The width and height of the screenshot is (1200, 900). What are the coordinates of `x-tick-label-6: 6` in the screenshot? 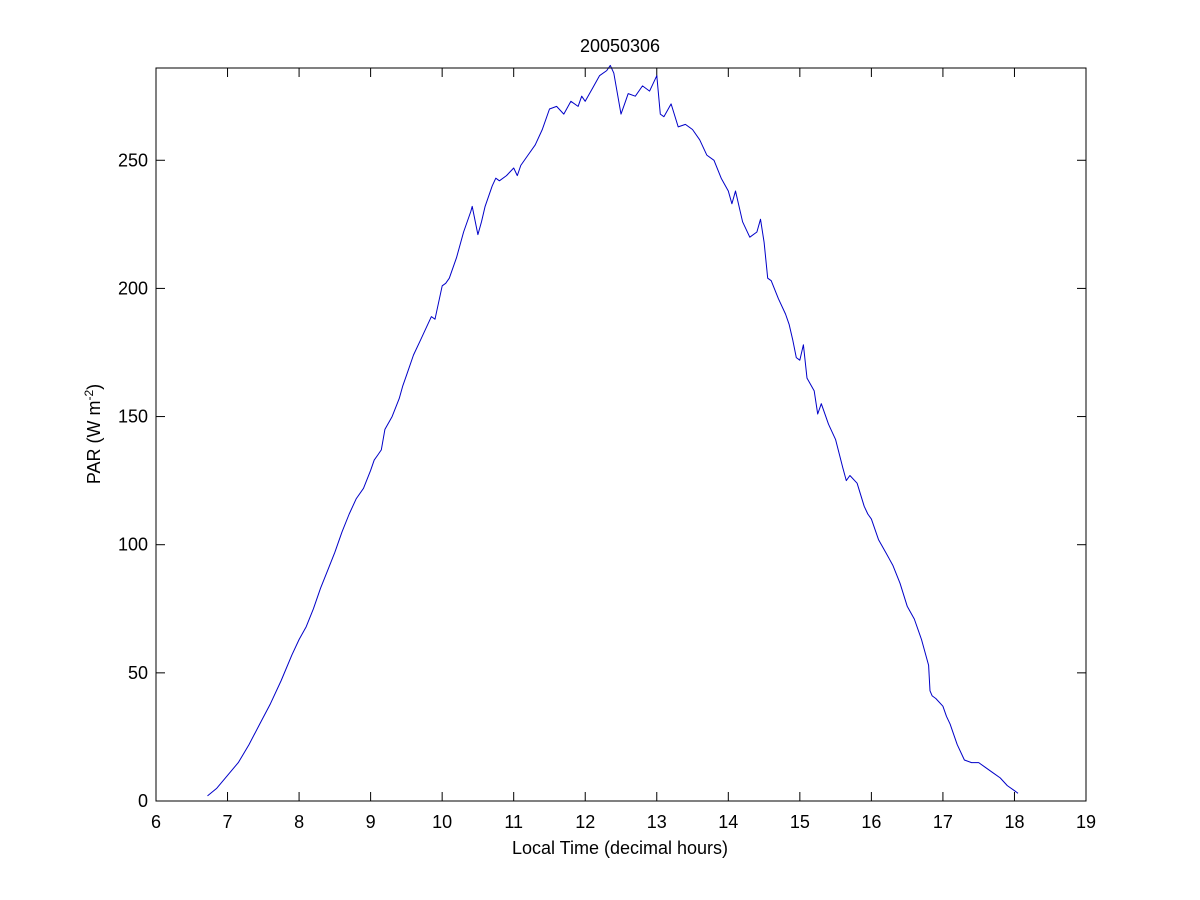 It's located at (156, 822).